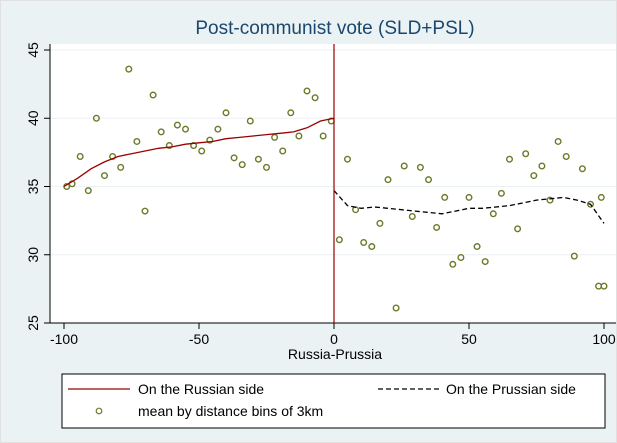 Image resolution: width=617 pixels, height=443 pixels. Describe the element at coordinates (33, 255) in the screenshot. I see `y-tick-label: 30` at that location.